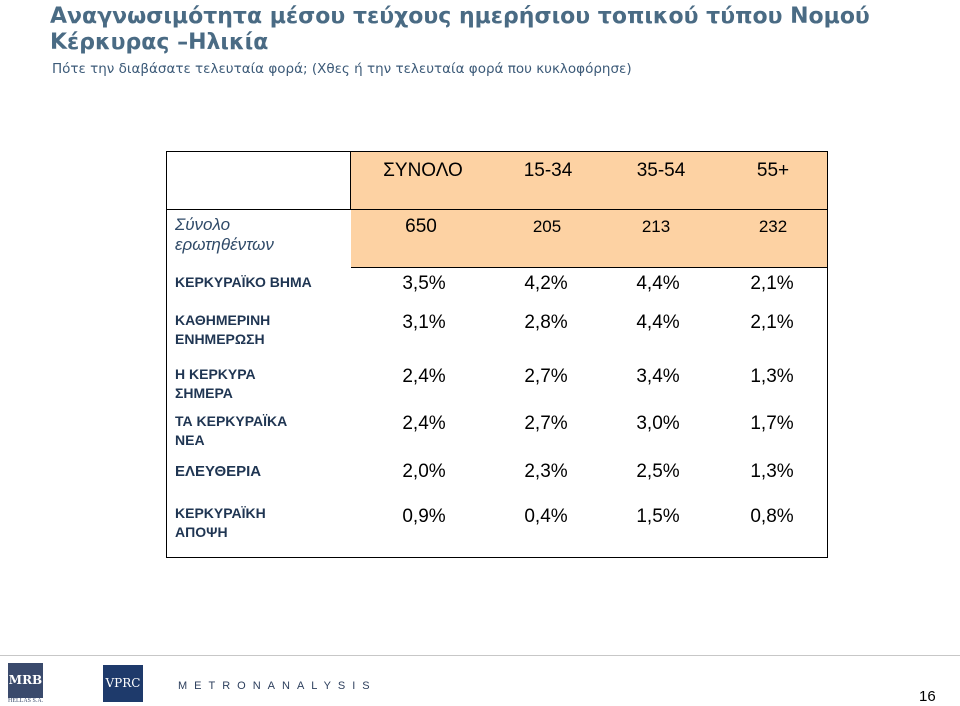 The width and height of the screenshot is (960, 706). I want to click on respondents-label-line: ερωτηθέντων, so click(224, 244).